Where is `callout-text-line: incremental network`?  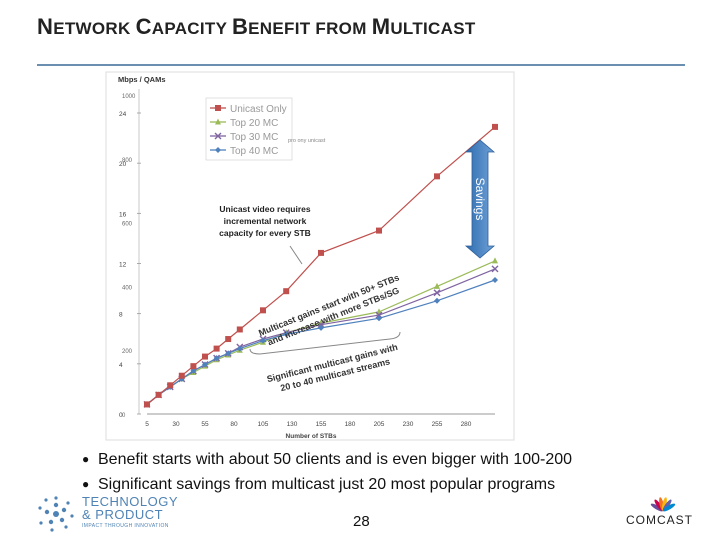
callout-text-line: incremental network is located at coordinates (265, 221).